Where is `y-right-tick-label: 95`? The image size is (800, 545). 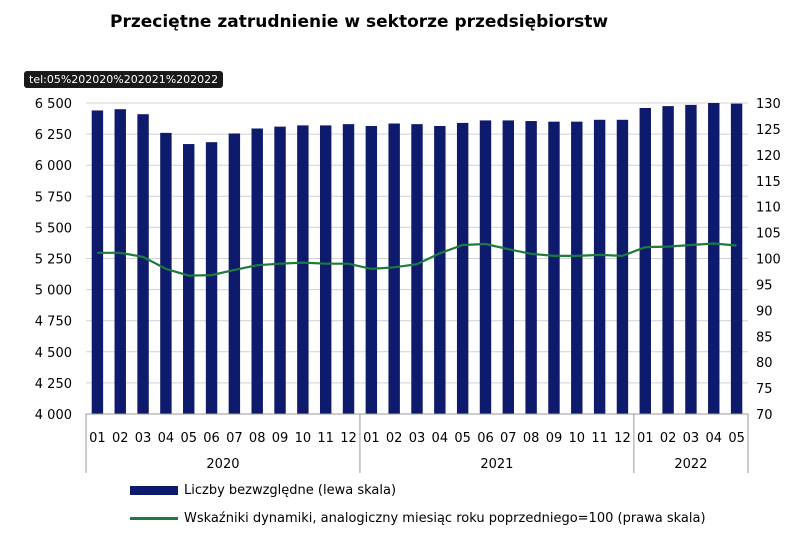 y-right-tick-label: 95 is located at coordinates (764, 285).